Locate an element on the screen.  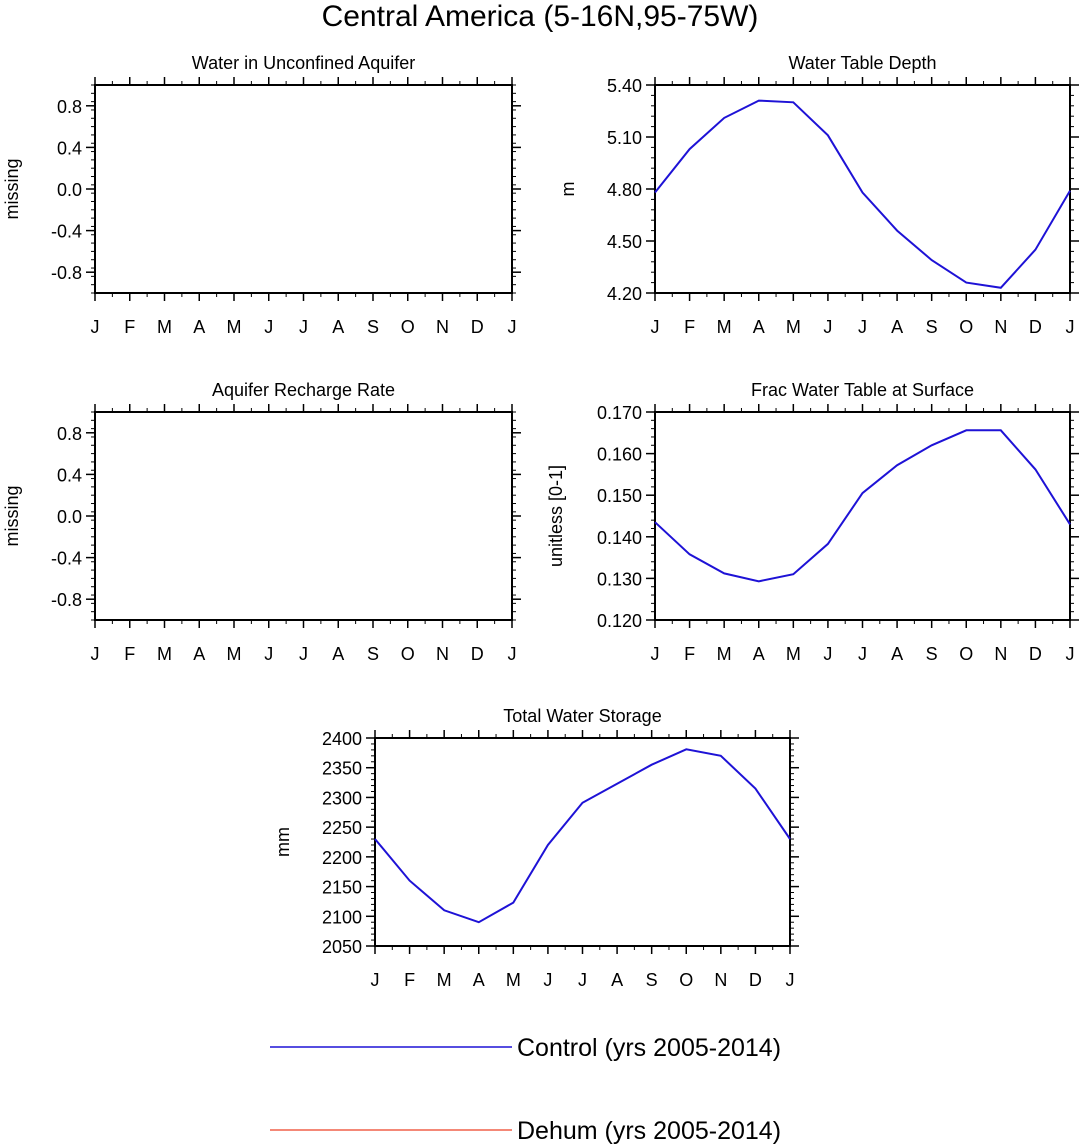
y-tick-label: 2400 is located at coordinates (342, 739).